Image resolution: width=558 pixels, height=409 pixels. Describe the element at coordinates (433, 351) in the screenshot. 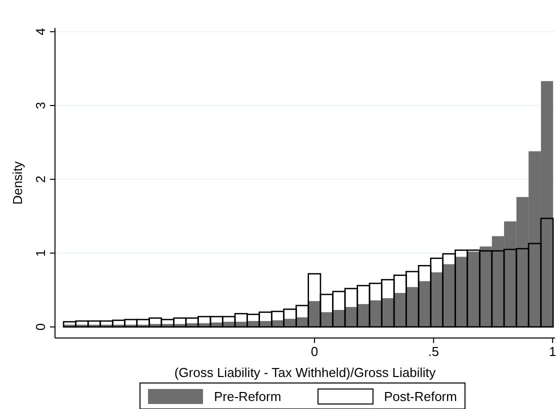

I see `x-tick-label: .5` at that location.